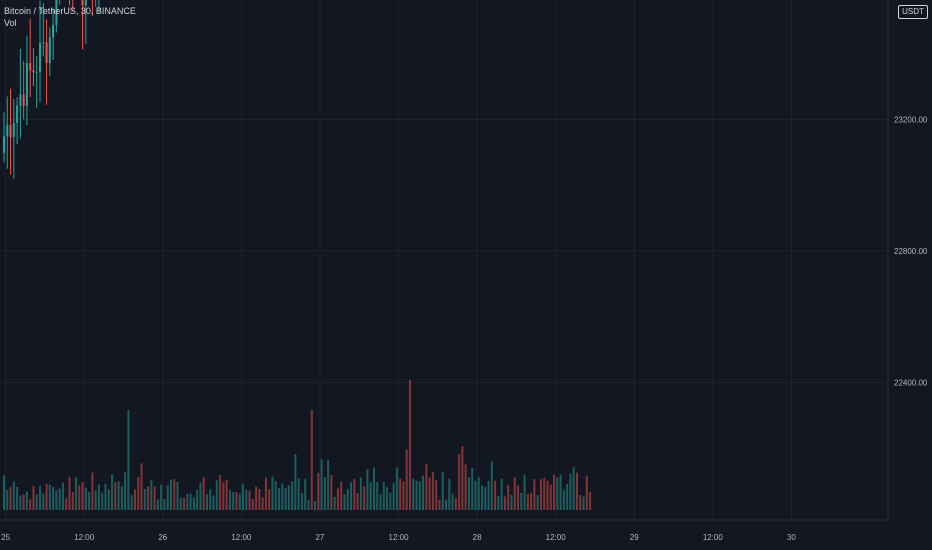 The width and height of the screenshot is (932, 550). I want to click on symbol-title: Bitcoin / TetherUS, 30, BINANCE, so click(70, 11).